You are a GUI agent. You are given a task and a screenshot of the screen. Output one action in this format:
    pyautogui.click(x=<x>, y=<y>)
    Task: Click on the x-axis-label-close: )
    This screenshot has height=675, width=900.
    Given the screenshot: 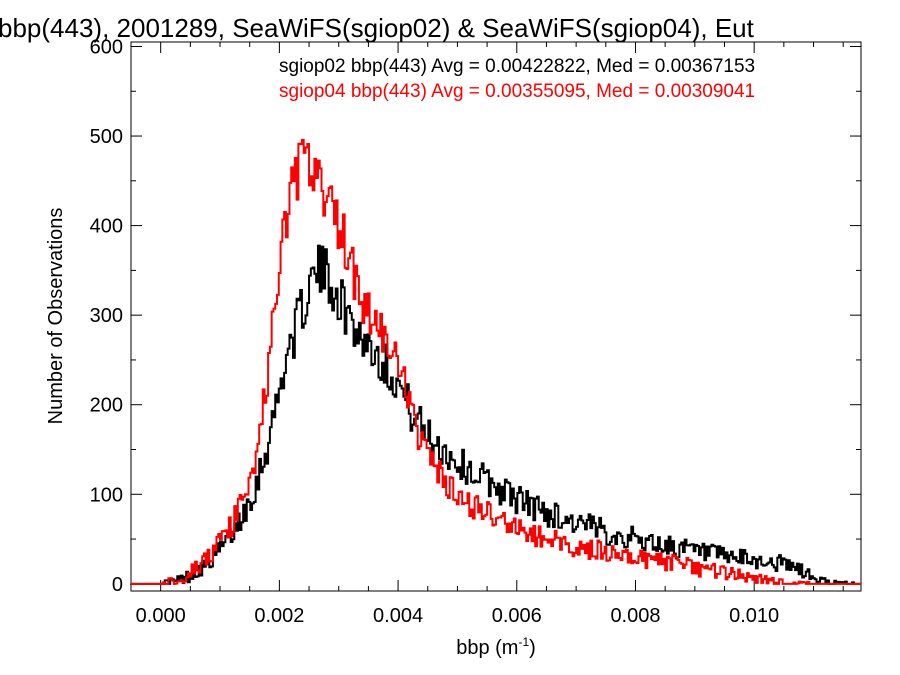 What is the action you would take?
    pyautogui.click(x=532, y=648)
    